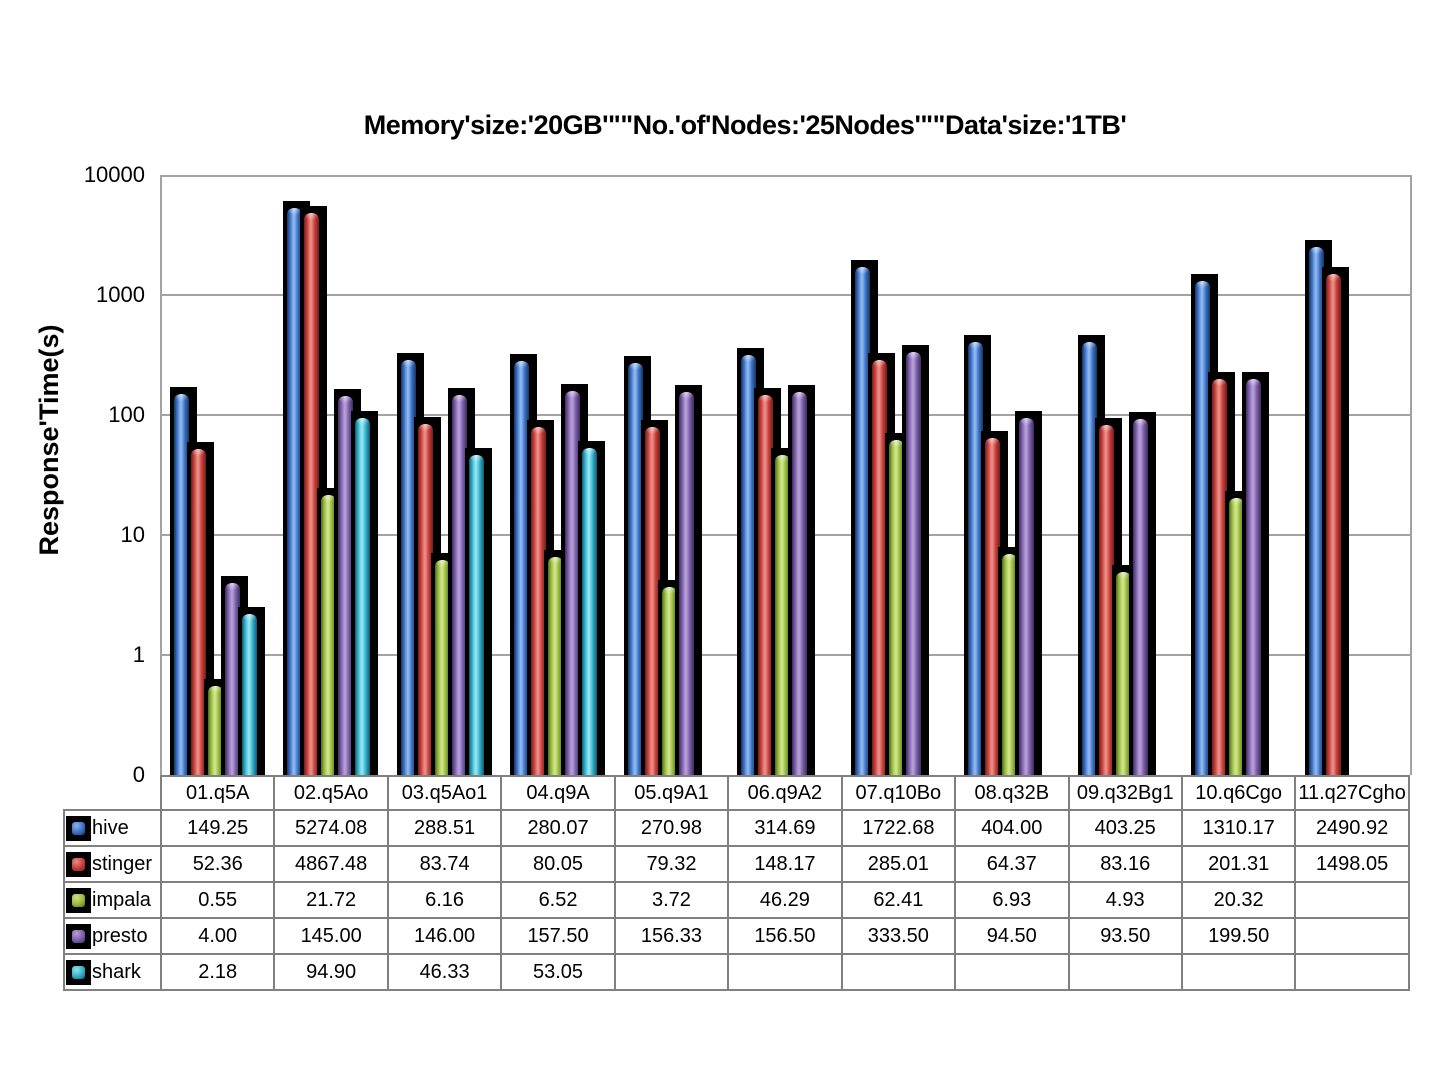  Describe the element at coordinates (898, 793) in the screenshot. I see `column-header-07.q10Bo: 07.q10Bo` at that location.